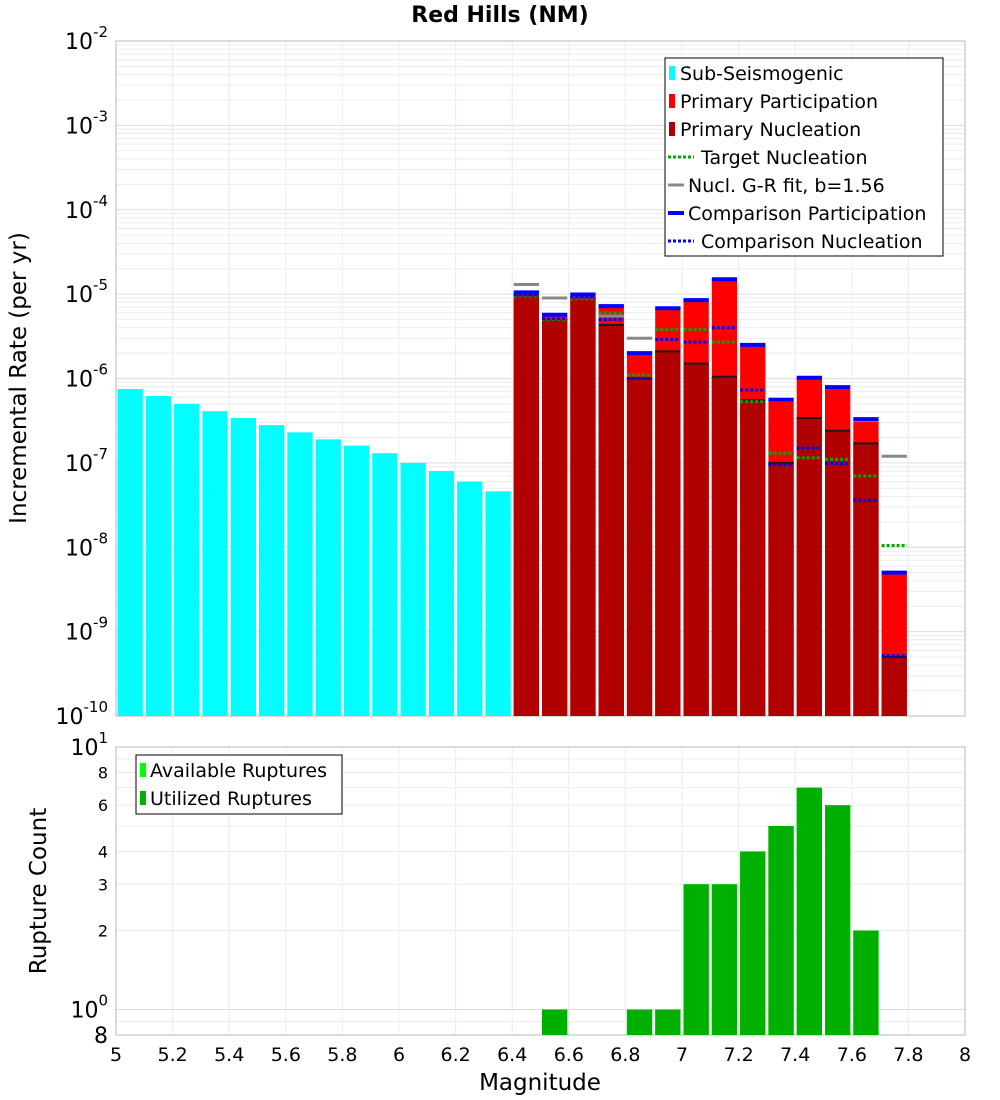 This screenshot has width=1000, height=1100. What do you see at coordinates (143, 798) in the screenshot?
I see `legend-swatch-utilized-ruptures` at bounding box center [143, 798].